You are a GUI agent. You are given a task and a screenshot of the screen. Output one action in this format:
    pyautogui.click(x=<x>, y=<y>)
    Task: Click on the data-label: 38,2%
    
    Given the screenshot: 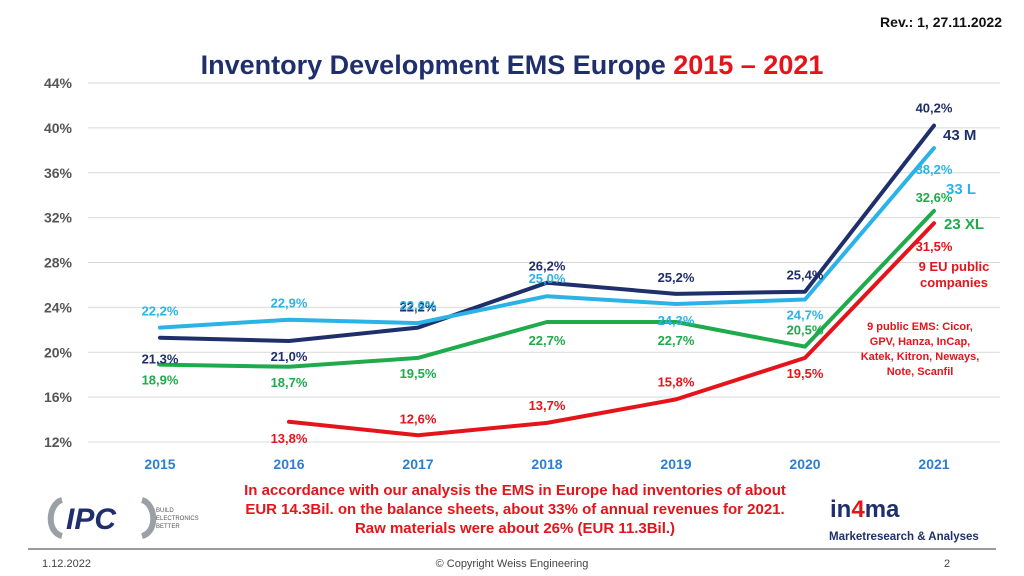 What is the action you would take?
    pyautogui.click(x=934, y=169)
    